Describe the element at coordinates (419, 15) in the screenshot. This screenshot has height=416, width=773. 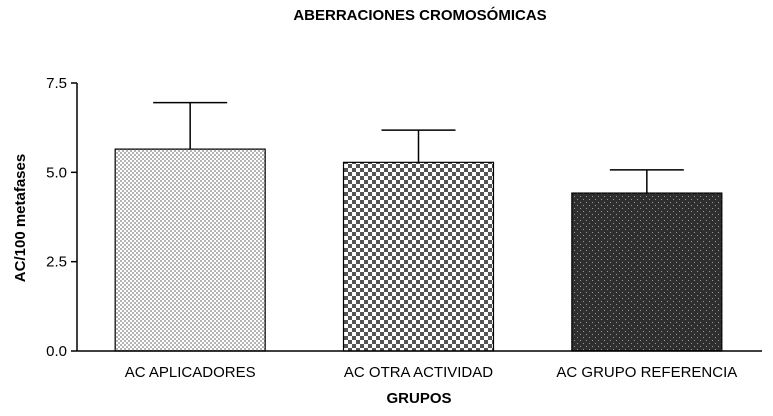
I see `chart-title: ABERRACIONES CROMOSÓMICAS` at that location.